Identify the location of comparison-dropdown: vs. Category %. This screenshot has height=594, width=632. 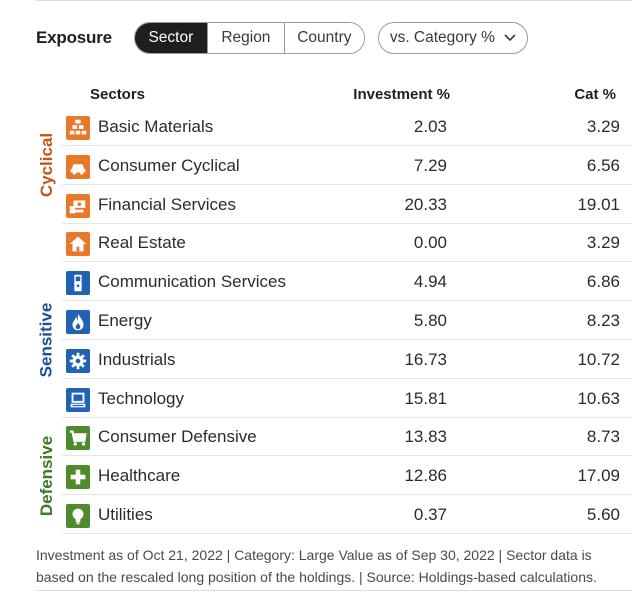
(452, 38).